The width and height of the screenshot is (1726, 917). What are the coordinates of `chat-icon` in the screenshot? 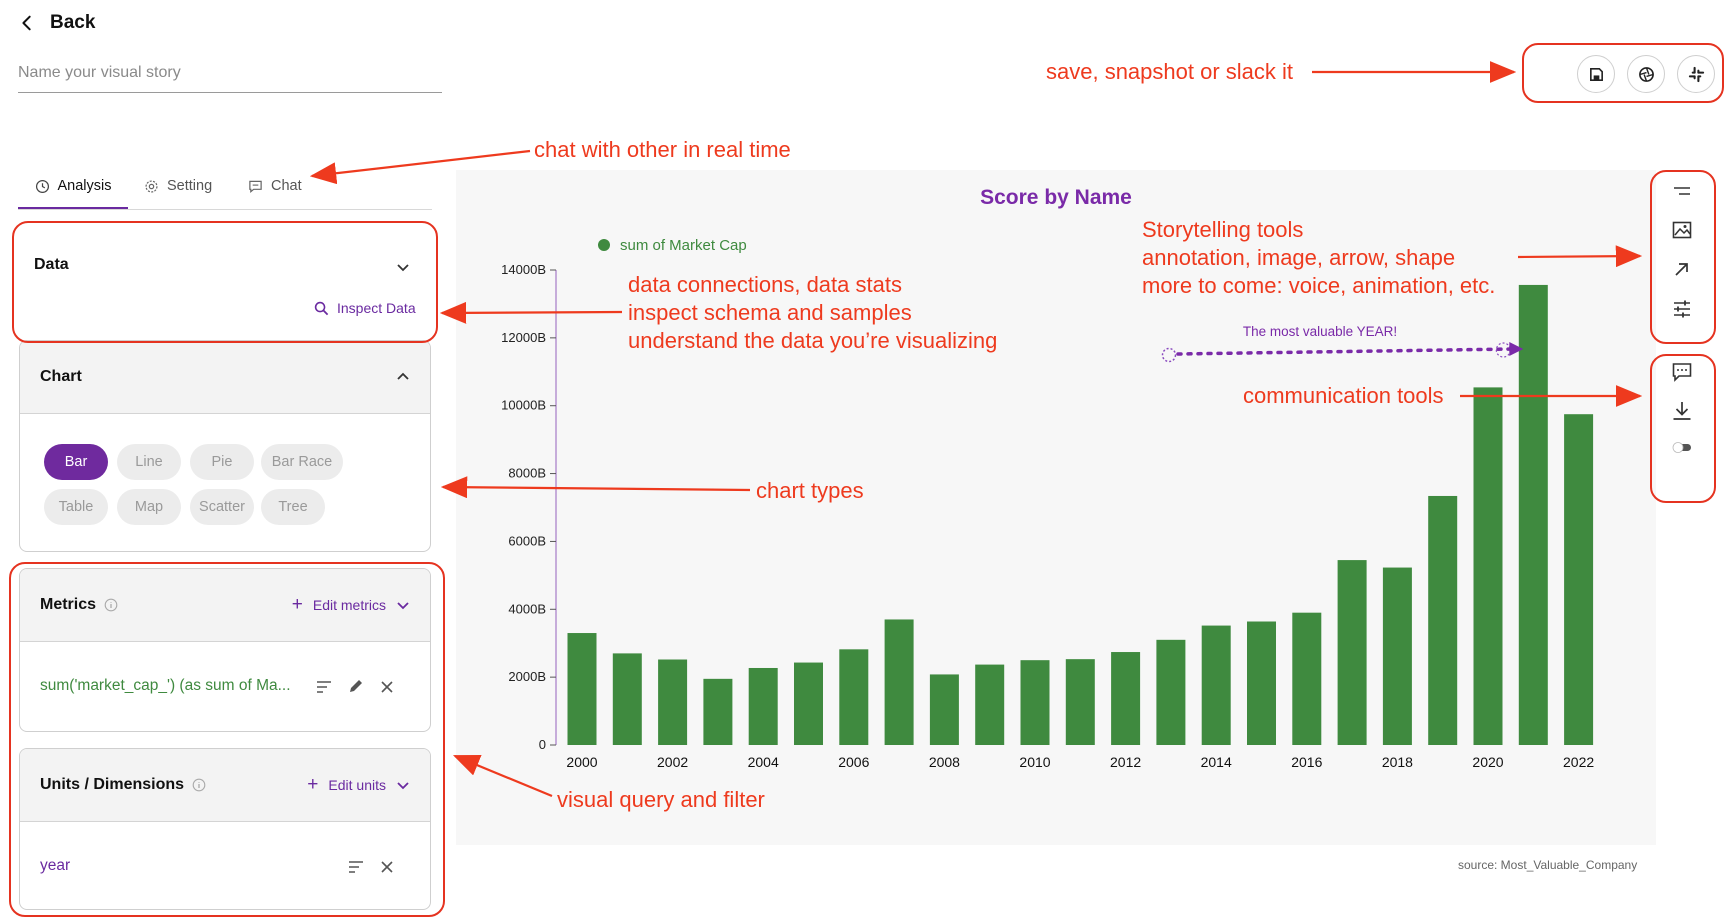 It's located at (255, 186).